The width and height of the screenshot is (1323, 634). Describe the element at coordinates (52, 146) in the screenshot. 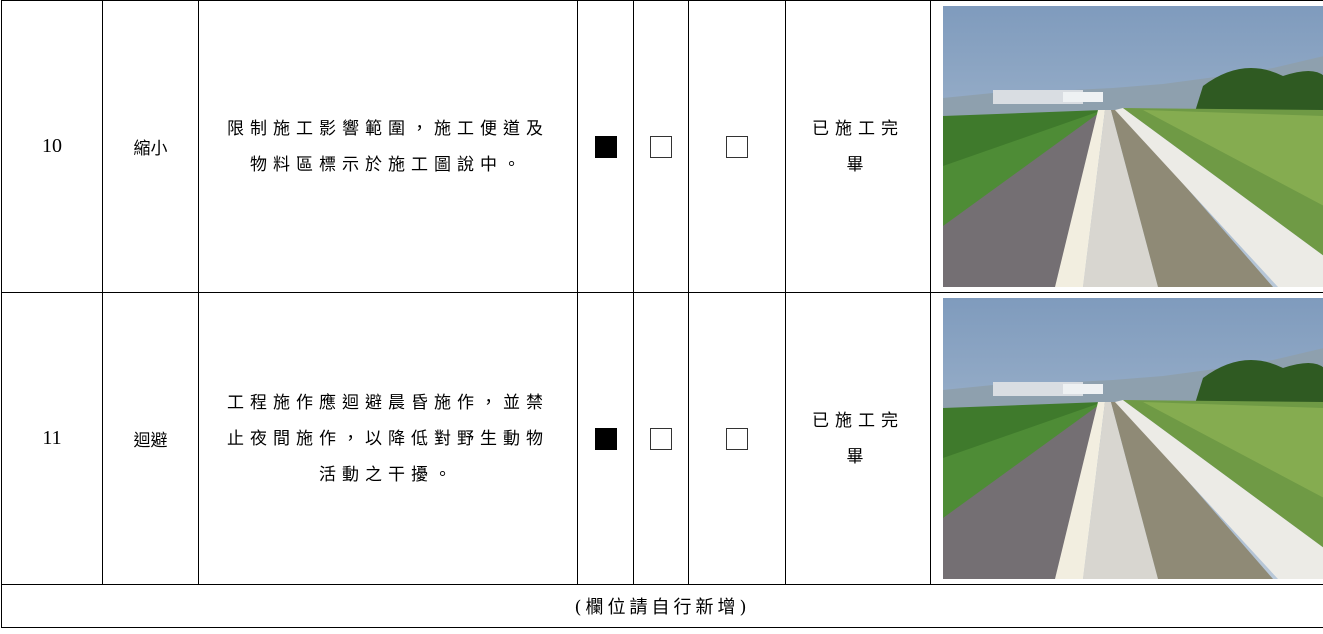

I see `item-number: 10` at that location.